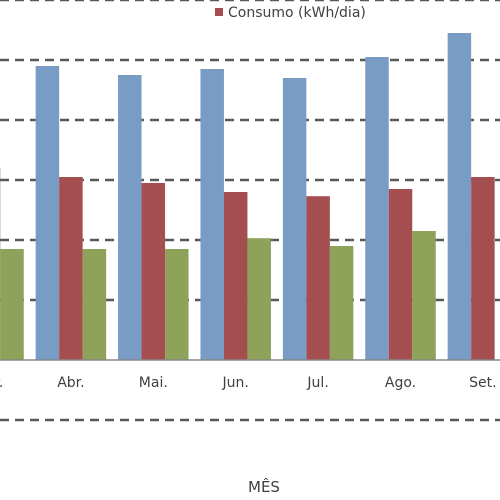 The height and width of the screenshot is (500, 500). Describe the element at coordinates (70, 383) in the screenshot. I see `x-tick-label: Abr.` at that location.